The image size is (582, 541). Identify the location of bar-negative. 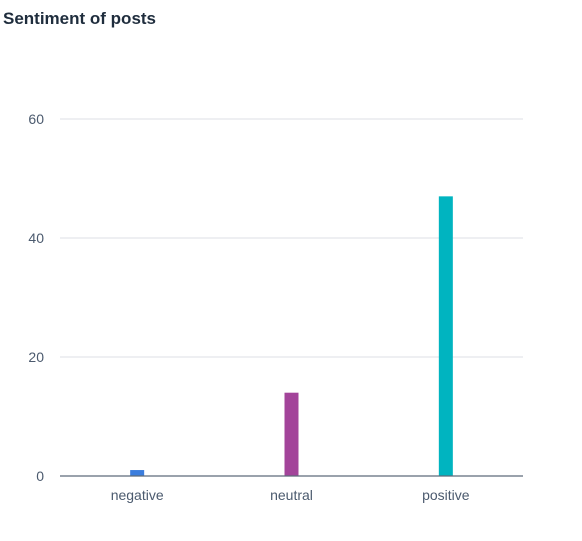
(137, 473).